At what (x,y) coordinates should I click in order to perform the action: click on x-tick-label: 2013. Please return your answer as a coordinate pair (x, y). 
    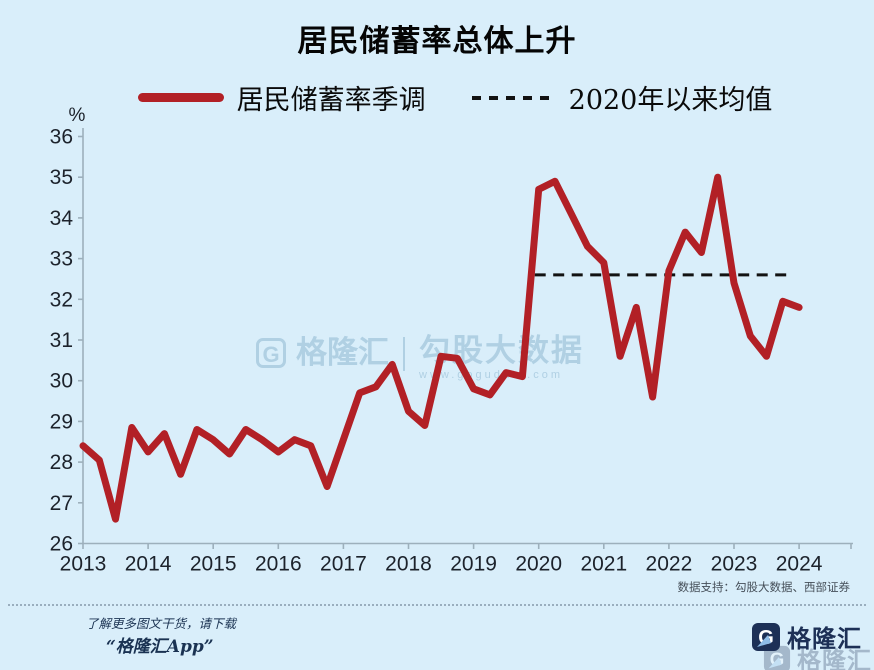
    Looking at the image, I should click on (83, 564).